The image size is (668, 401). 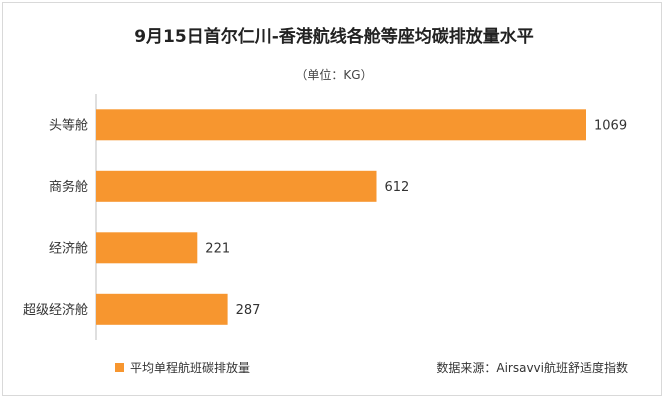 What do you see at coordinates (217, 248) in the screenshot?
I see `data-label-2: 221` at bounding box center [217, 248].